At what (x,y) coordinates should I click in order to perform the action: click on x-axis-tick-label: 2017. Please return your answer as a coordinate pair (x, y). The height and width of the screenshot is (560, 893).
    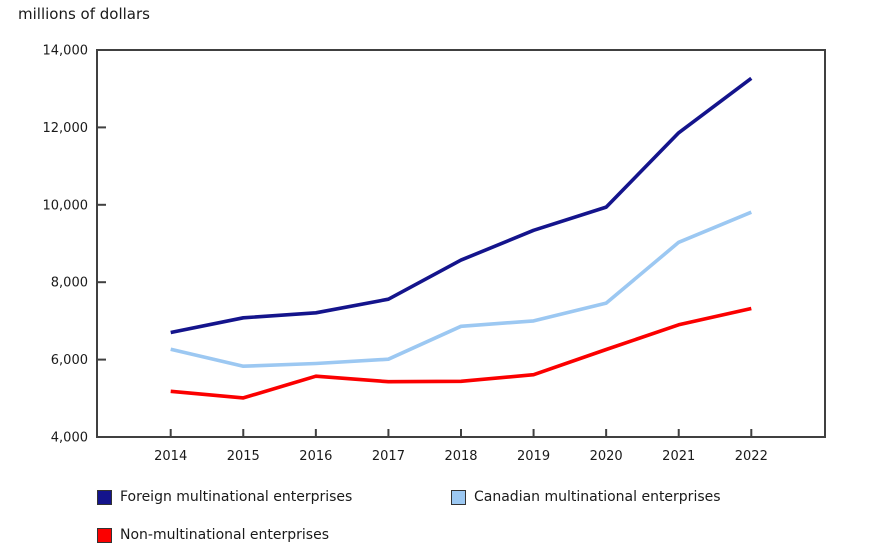
    Looking at the image, I should click on (388, 456).